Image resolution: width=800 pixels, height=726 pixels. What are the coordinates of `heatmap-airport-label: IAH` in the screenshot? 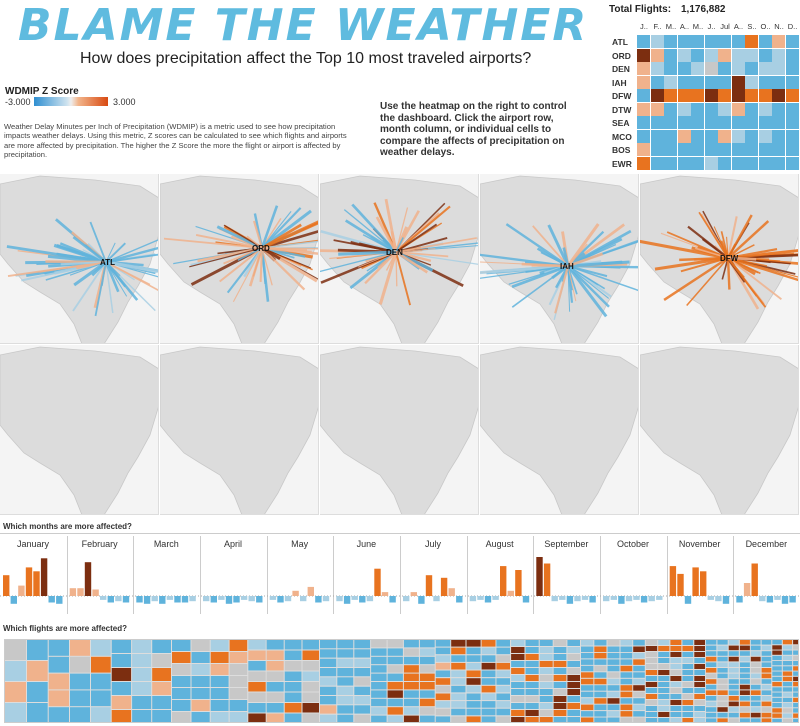 It's located at (619, 82).